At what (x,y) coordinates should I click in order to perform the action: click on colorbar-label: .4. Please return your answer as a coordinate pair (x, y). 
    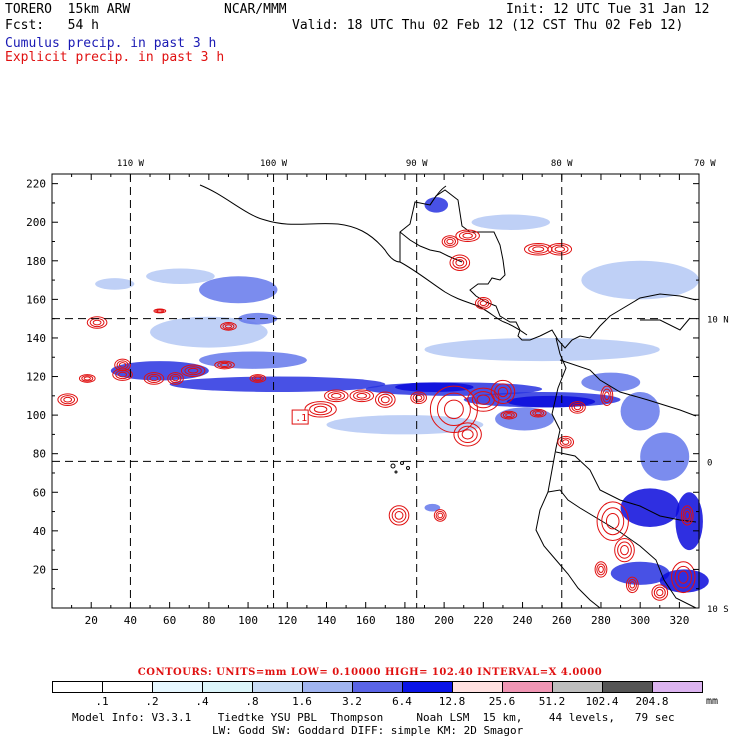
    Looking at the image, I should click on (202, 701).